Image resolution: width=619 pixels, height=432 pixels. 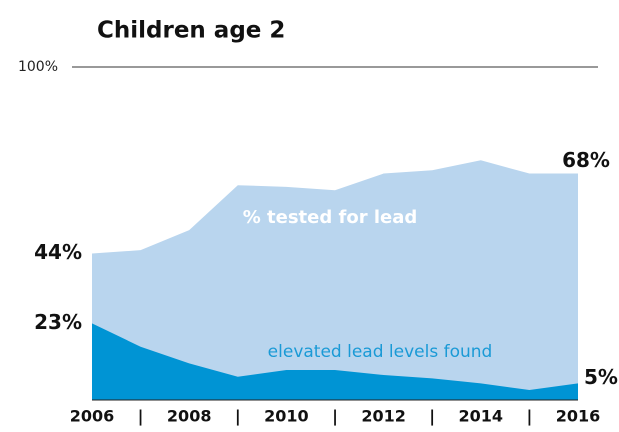 I want to click on x-tick-label: 2010, so click(x=286, y=416).